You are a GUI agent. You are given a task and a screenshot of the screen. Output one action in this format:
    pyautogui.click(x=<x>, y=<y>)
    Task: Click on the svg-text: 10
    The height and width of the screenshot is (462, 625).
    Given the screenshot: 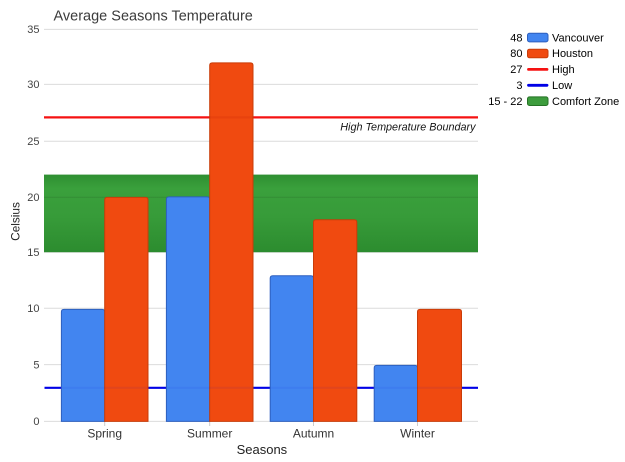 What is the action you would take?
    pyautogui.click(x=33, y=309)
    